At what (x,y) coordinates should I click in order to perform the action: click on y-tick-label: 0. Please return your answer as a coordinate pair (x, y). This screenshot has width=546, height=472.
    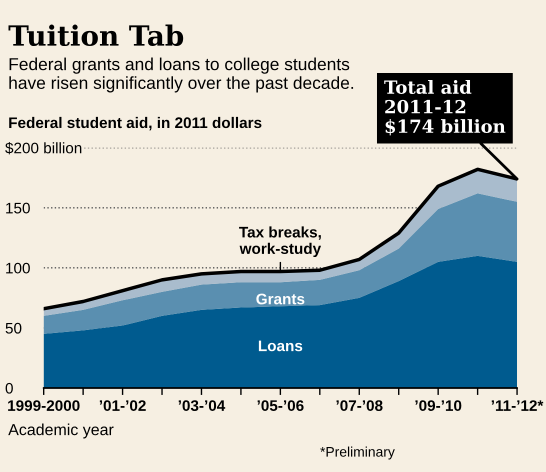
    Looking at the image, I should click on (9, 388).